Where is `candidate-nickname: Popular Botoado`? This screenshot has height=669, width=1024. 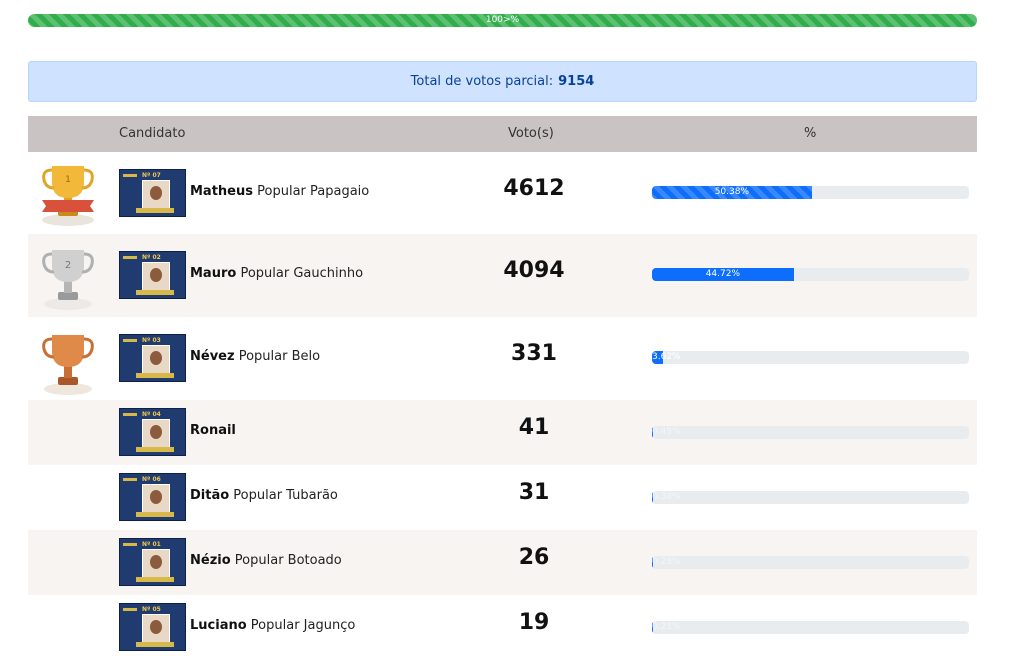
candidate-nickname: Popular Botoado is located at coordinates (286, 560).